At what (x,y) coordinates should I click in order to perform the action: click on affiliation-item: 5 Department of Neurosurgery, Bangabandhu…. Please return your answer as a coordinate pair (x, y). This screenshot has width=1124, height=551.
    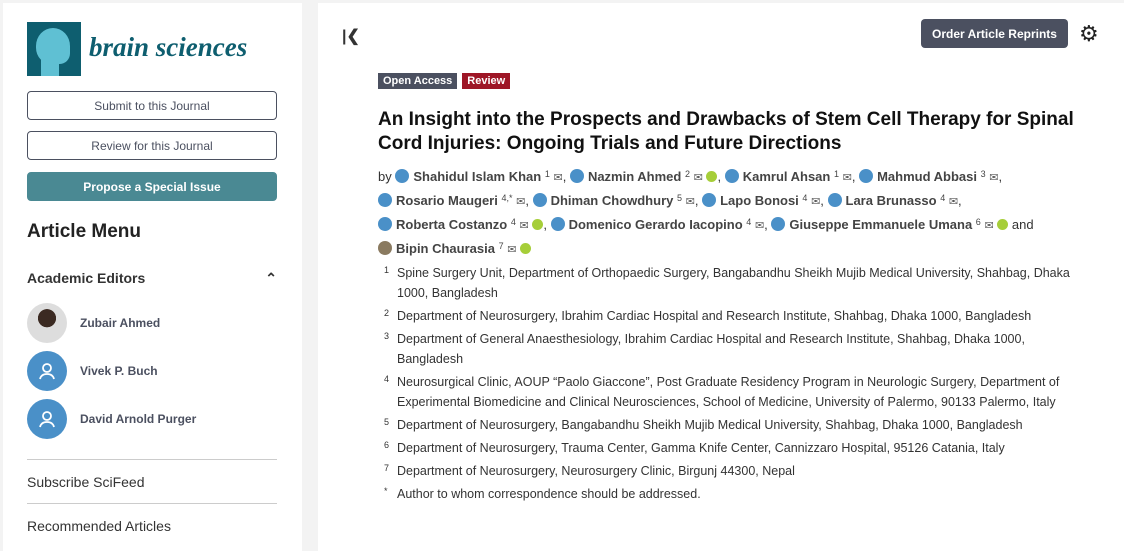
    Looking at the image, I should click on (728, 425).